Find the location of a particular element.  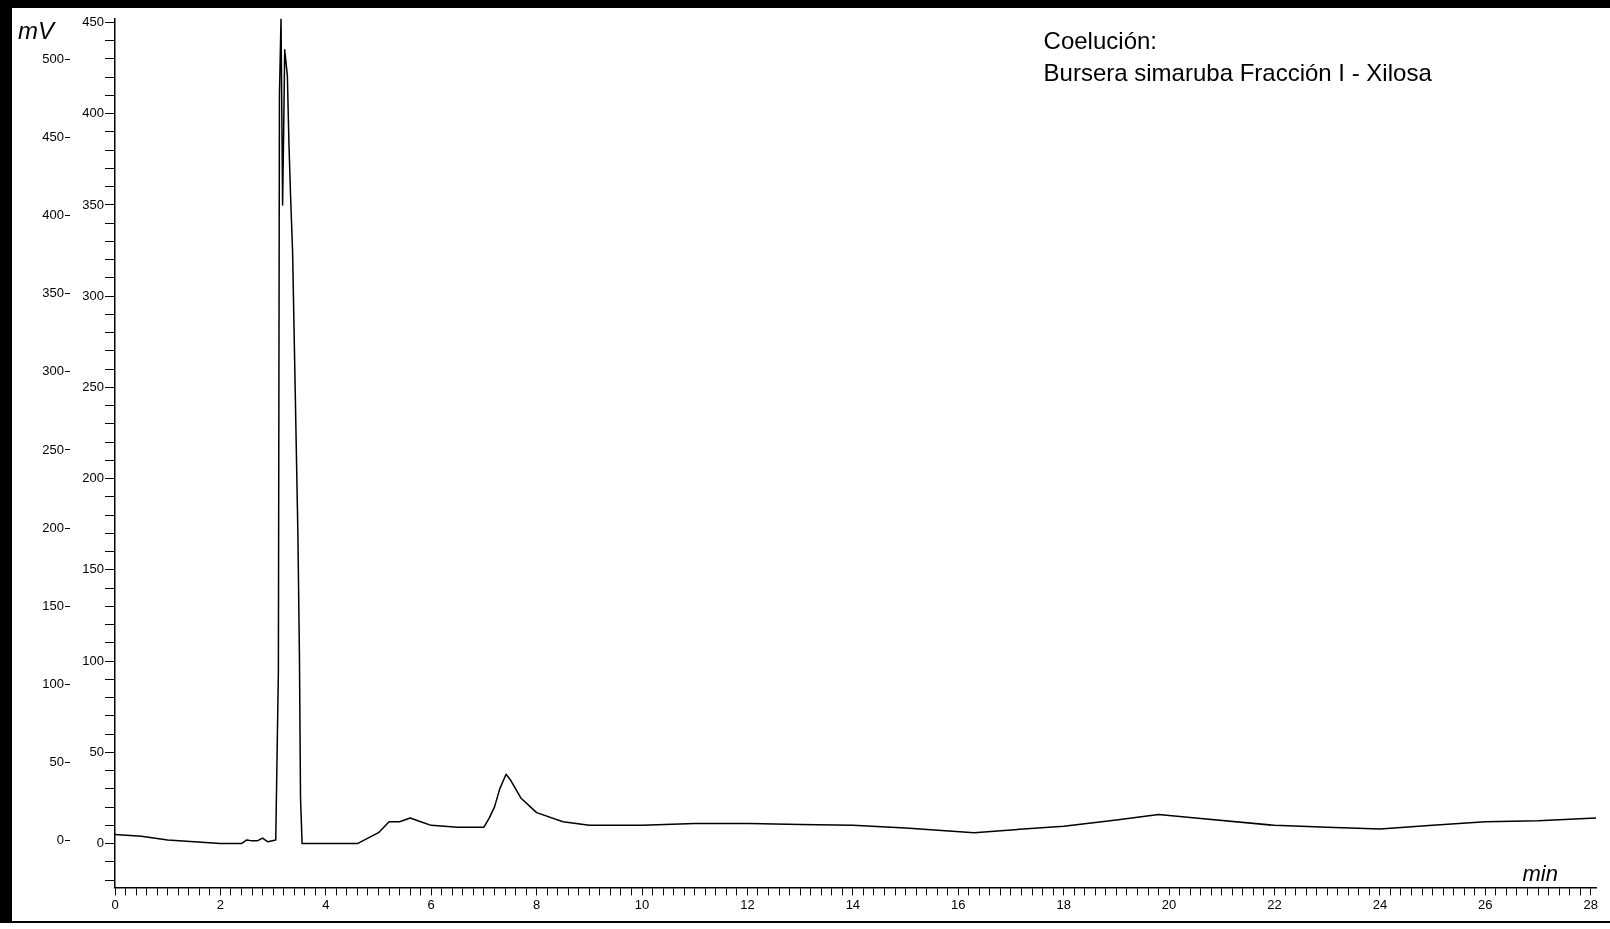

y2-tick-label: 500 is located at coordinates (53, 58).